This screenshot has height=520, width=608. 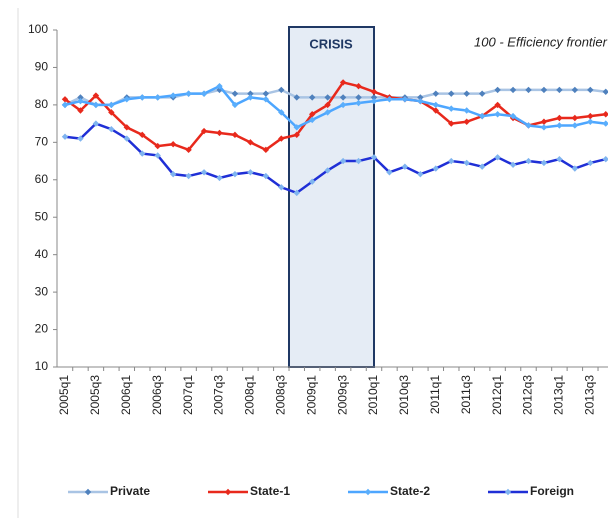 I want to click on x-tick-label: 2010q1, so click(x=373, y=395).